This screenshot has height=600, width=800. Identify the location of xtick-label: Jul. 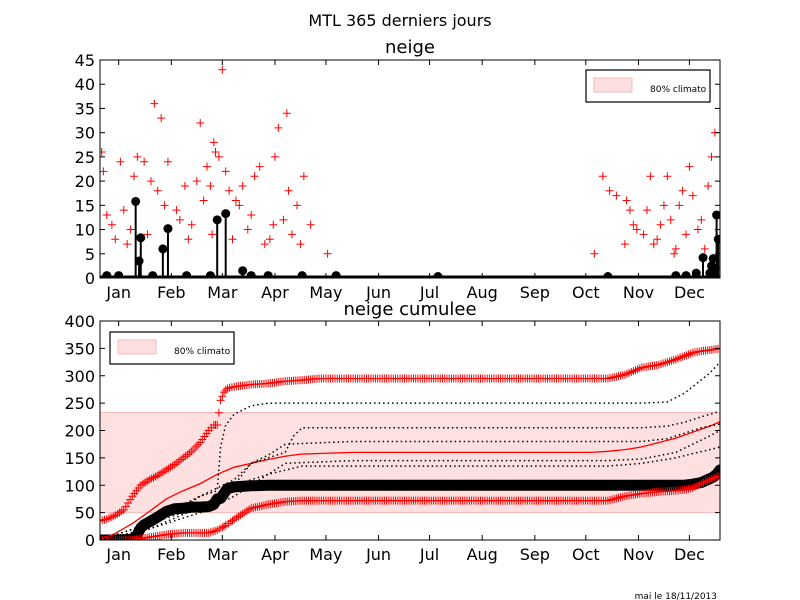
(429, 292).